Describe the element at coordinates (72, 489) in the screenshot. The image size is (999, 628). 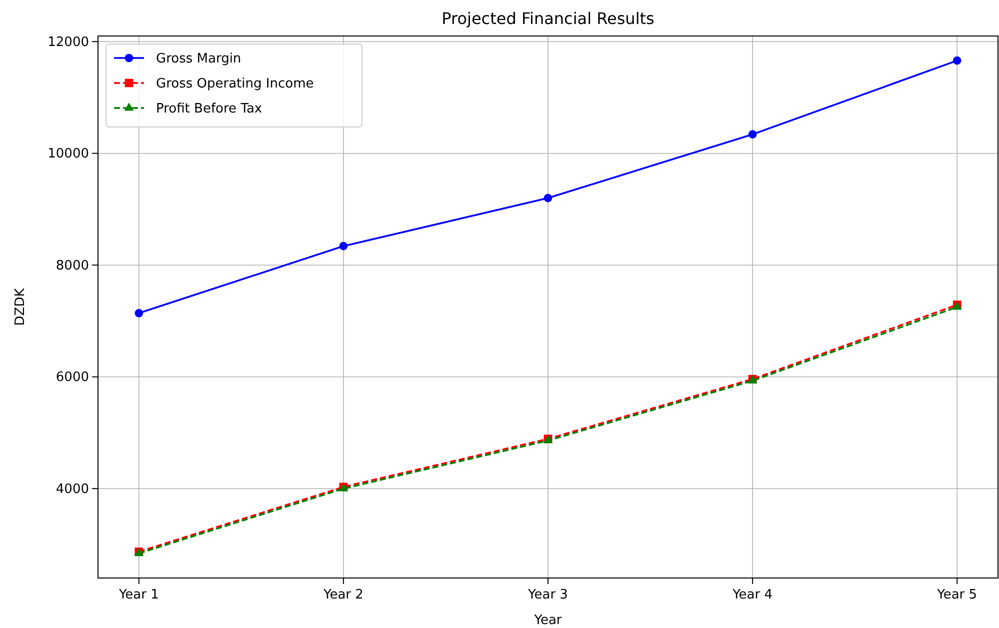
I see `y-tick-label: 4000` at that location.